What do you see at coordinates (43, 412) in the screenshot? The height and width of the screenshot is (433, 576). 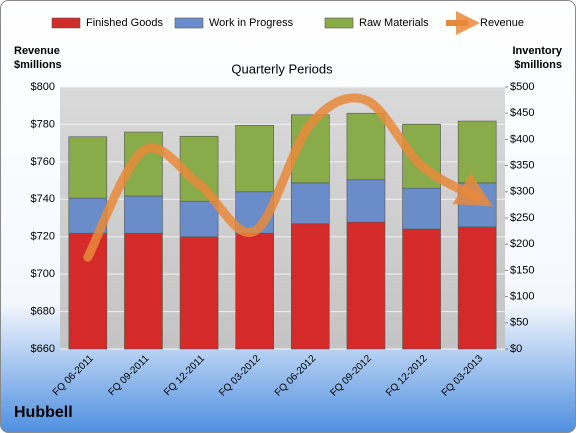 I see `brand: Hubbell` at bounding box center [43, 412].